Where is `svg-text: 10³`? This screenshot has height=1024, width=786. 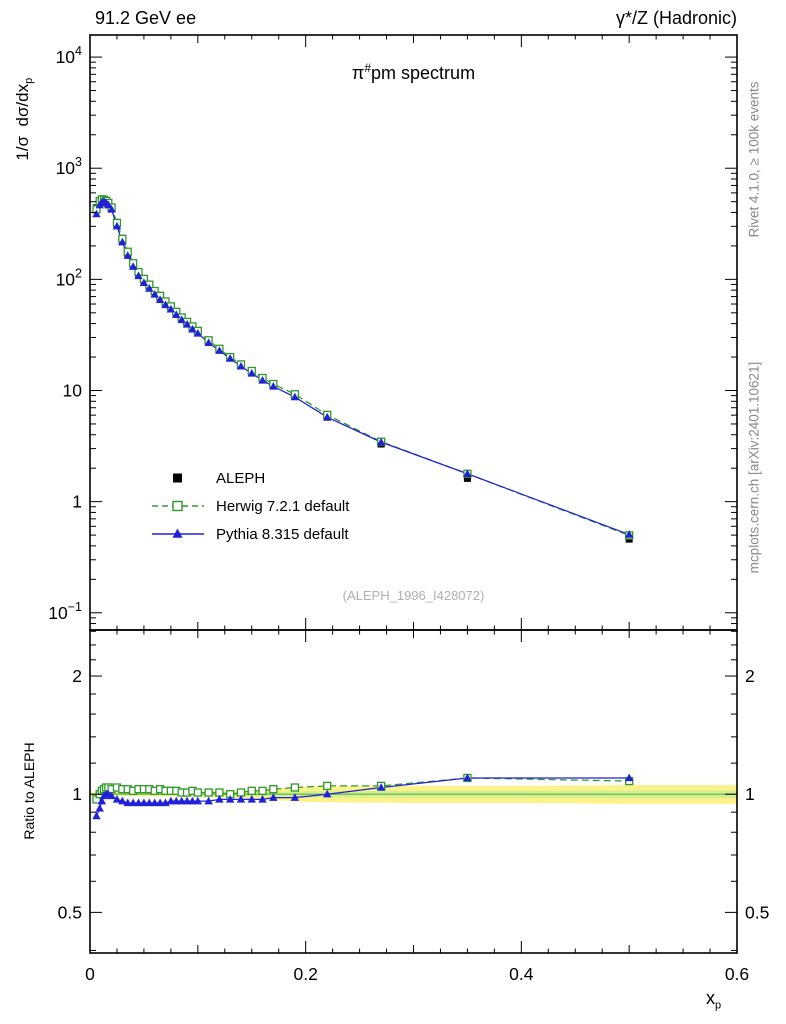
svg-text: 10³ is located at coordinates (69, 166).